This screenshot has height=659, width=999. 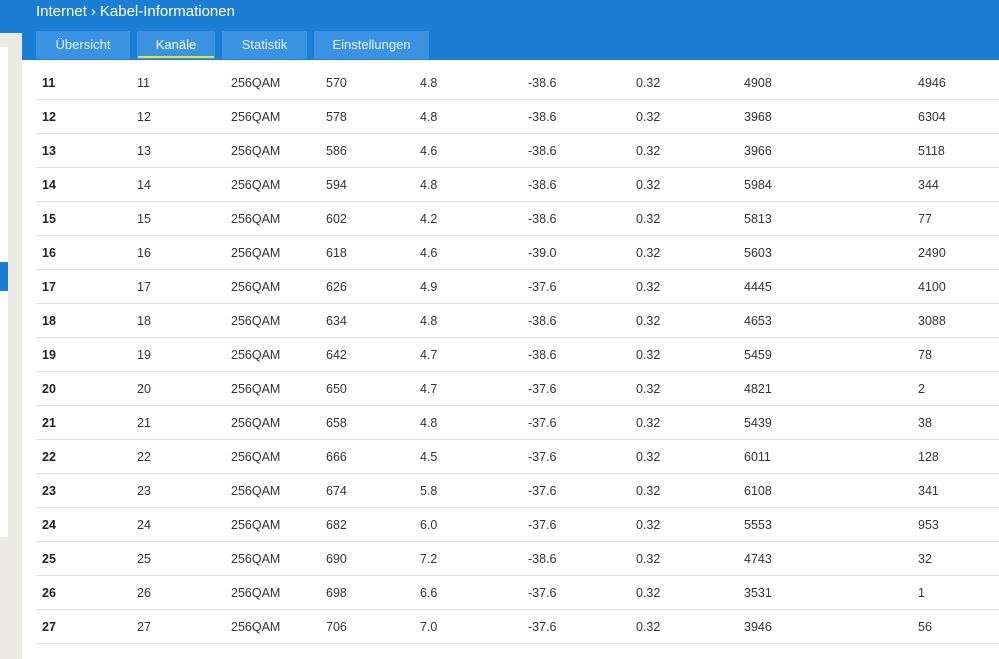 What do you see at coordinates (336, 185) in the screenshot?
I see `table-cell: 594` at bounding box center [336, 185].